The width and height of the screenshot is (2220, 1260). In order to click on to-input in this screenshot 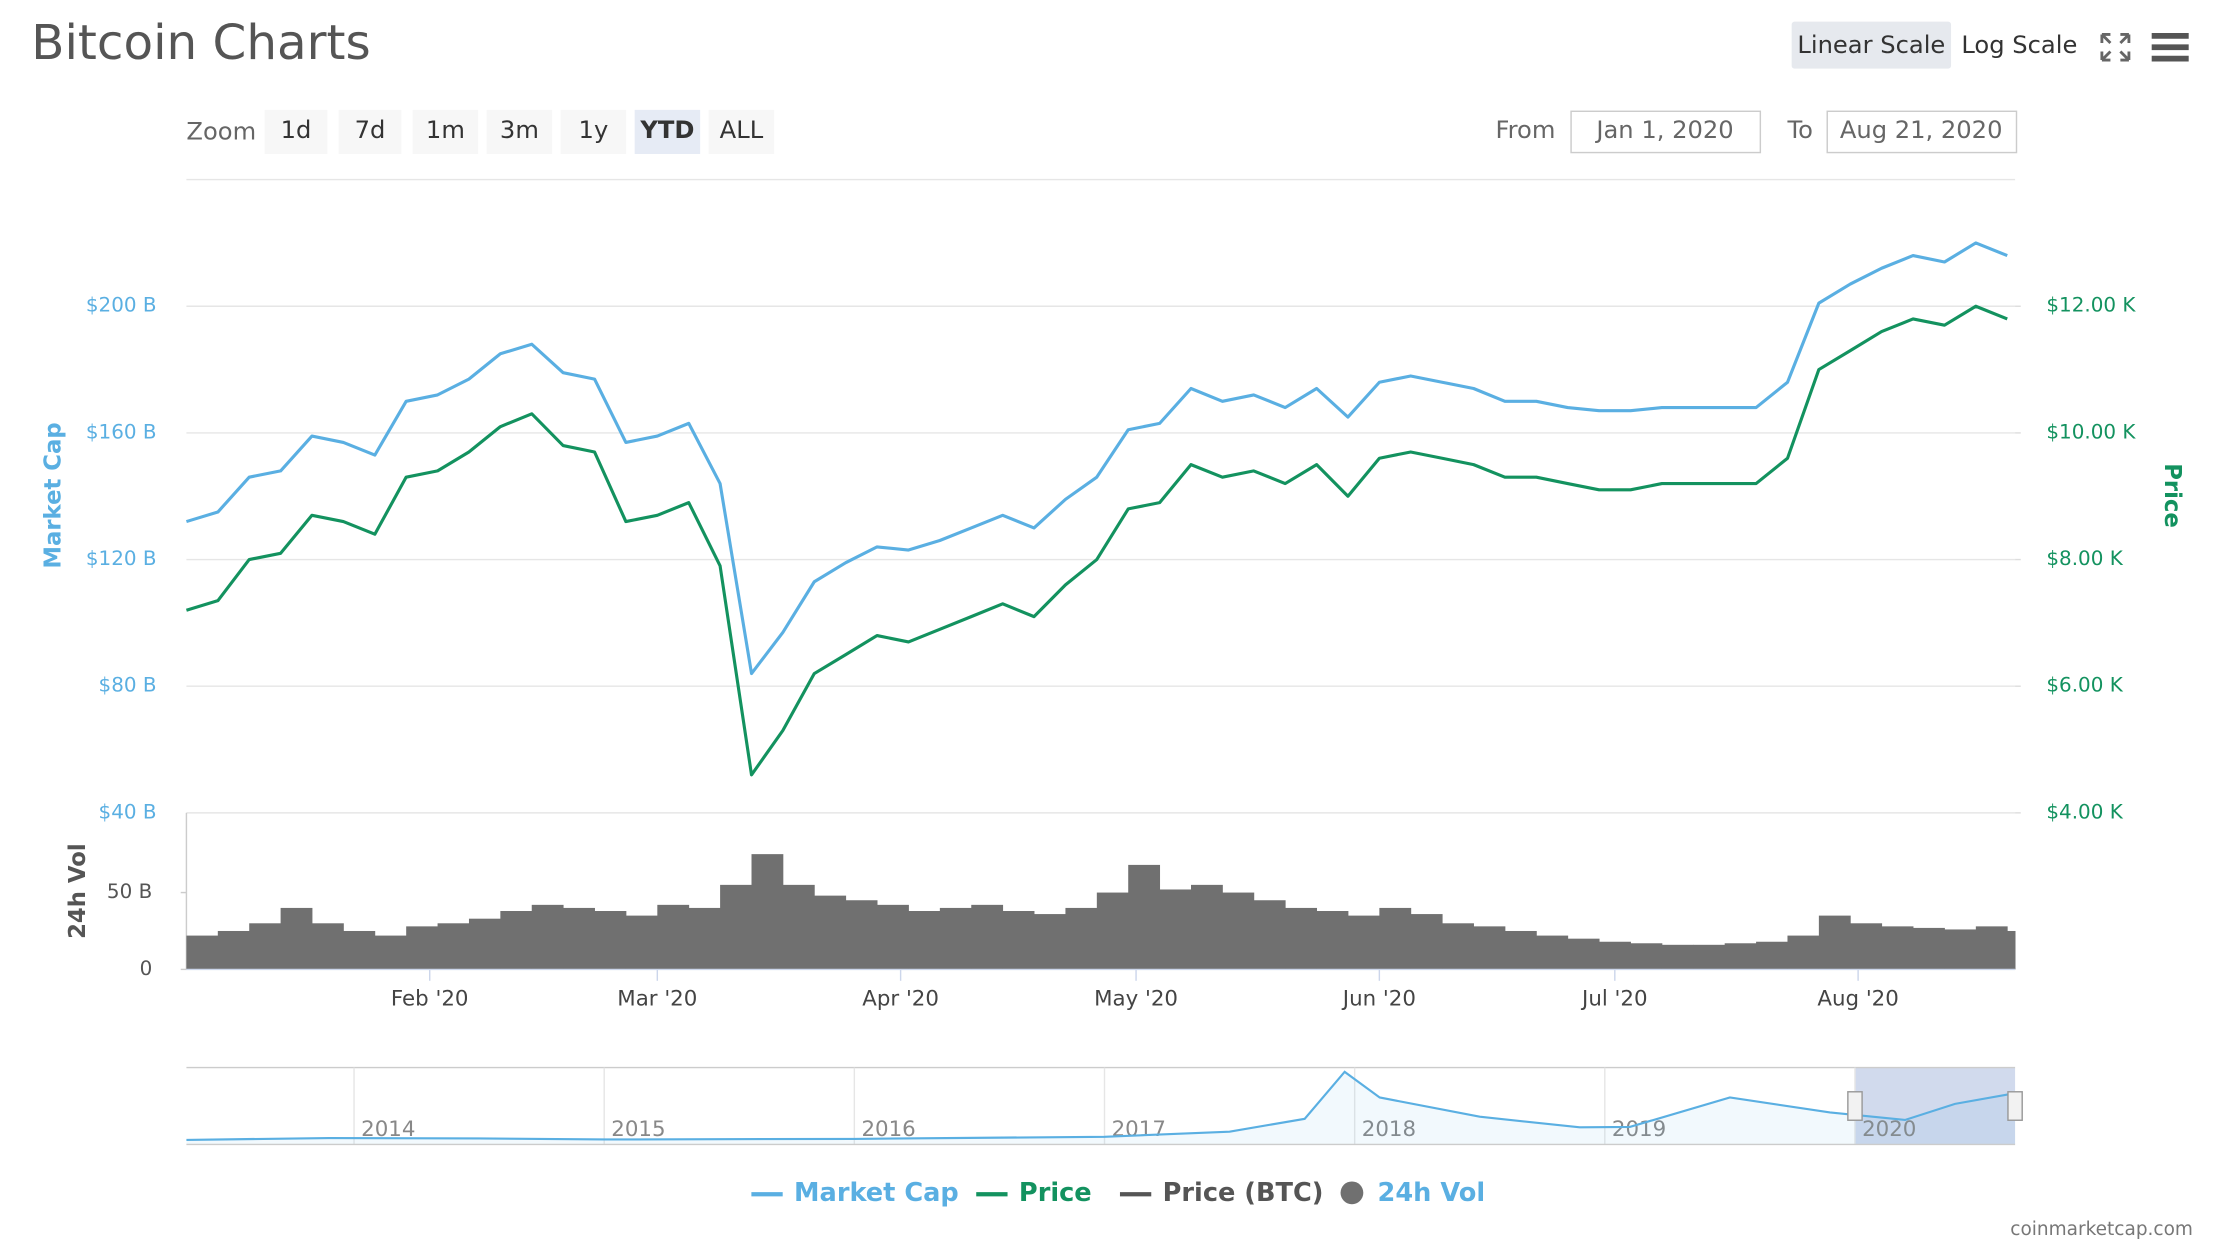, I will do `click(1922, 132)`.